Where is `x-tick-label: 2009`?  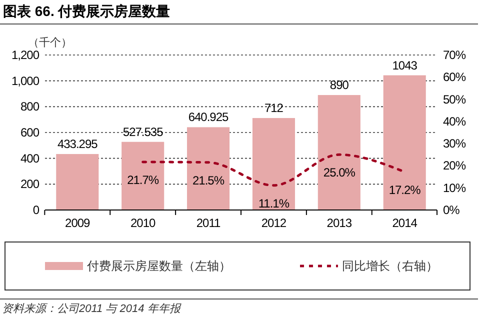
x-tick-label: 2009 is located at coordinates (78, 223).